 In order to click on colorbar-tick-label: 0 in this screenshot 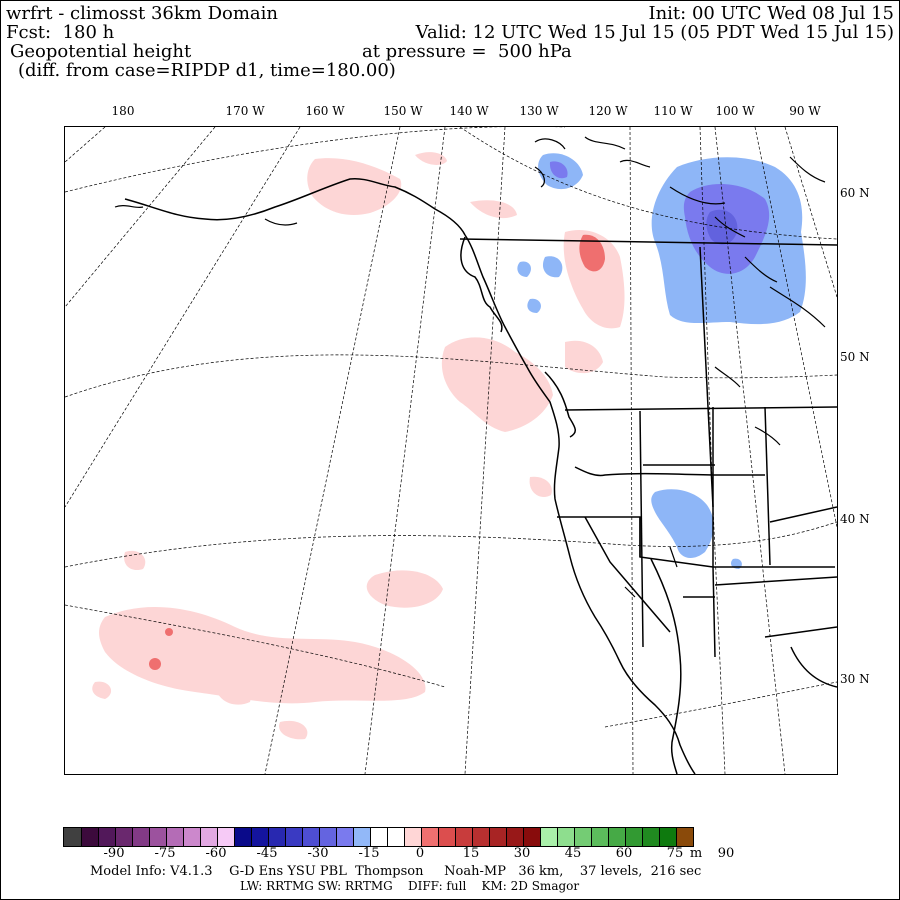, I will do `click(420, 853)`.